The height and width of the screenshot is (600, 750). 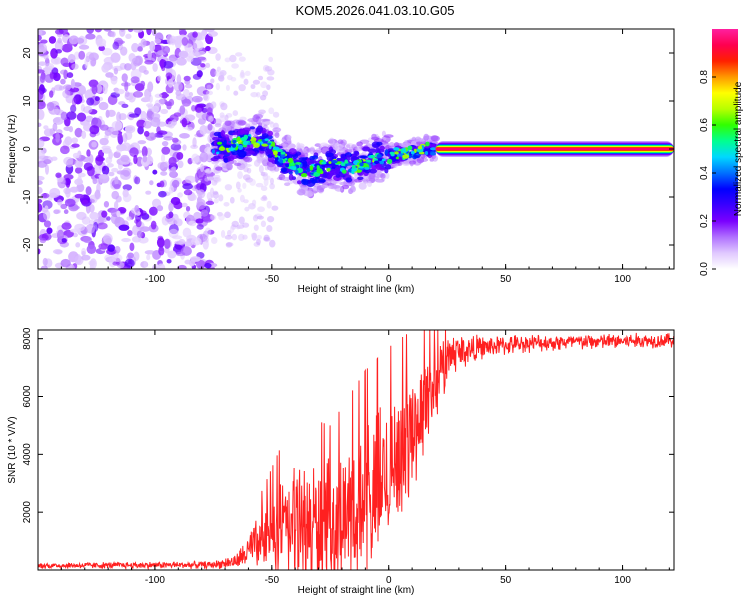 I want to click on x-tick-label: 100, so click(x=622, y=279).